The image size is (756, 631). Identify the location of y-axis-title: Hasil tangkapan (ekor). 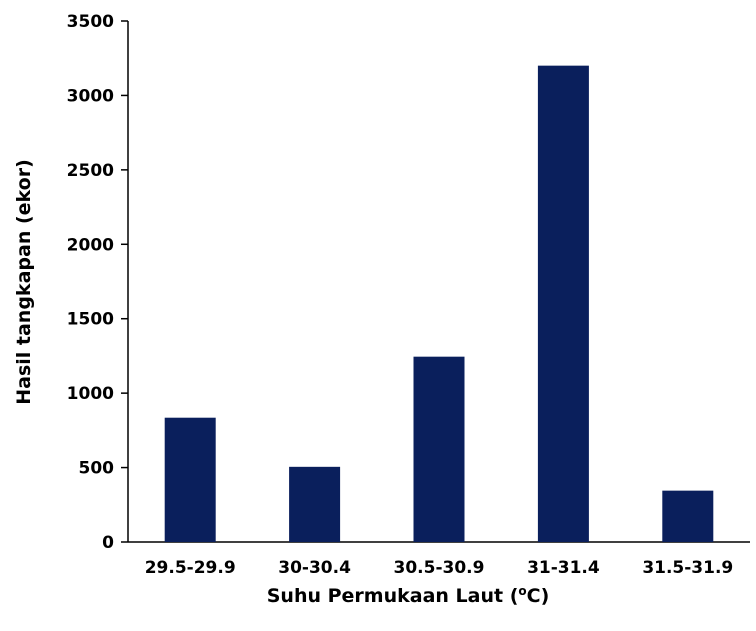
(24, 282).